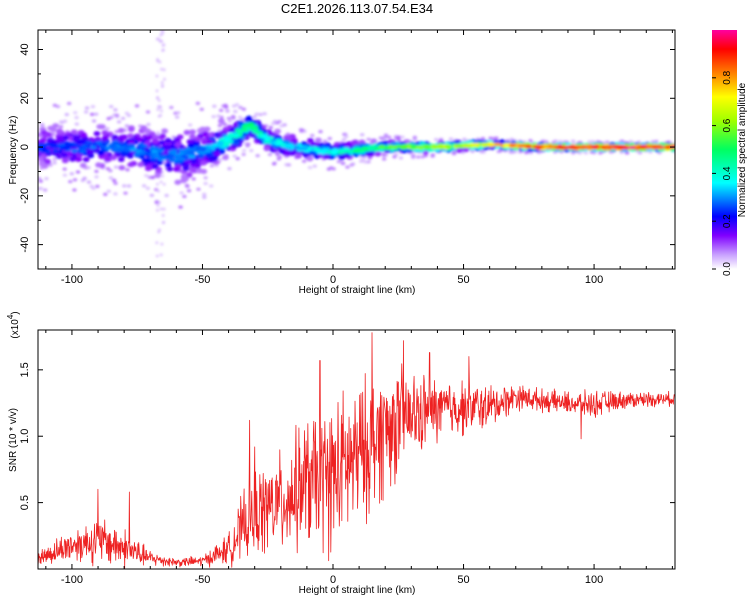 The image size is (750, 600). I want to click on x-tick-label: 50, so click(463, 580).